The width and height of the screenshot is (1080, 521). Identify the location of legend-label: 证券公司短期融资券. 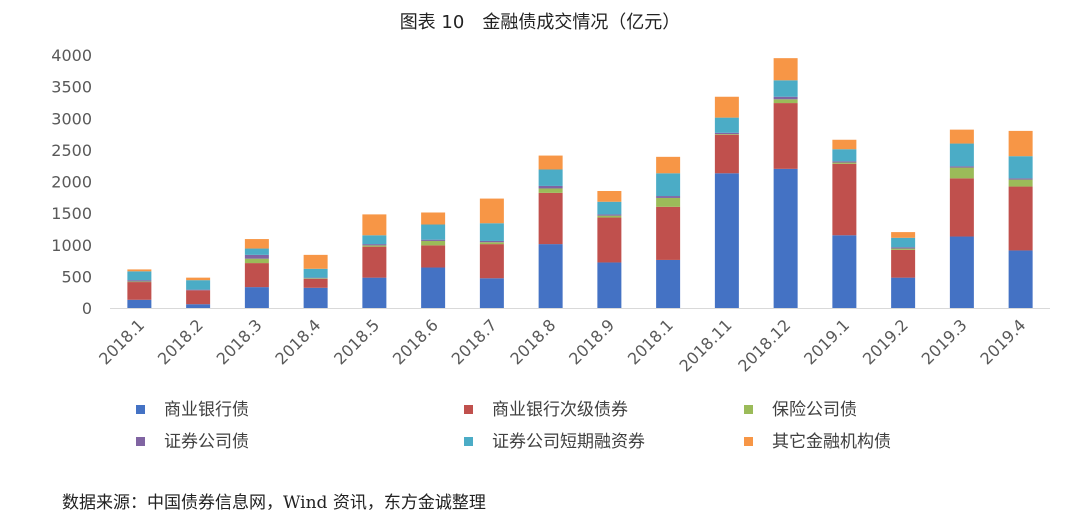
(568, 442).